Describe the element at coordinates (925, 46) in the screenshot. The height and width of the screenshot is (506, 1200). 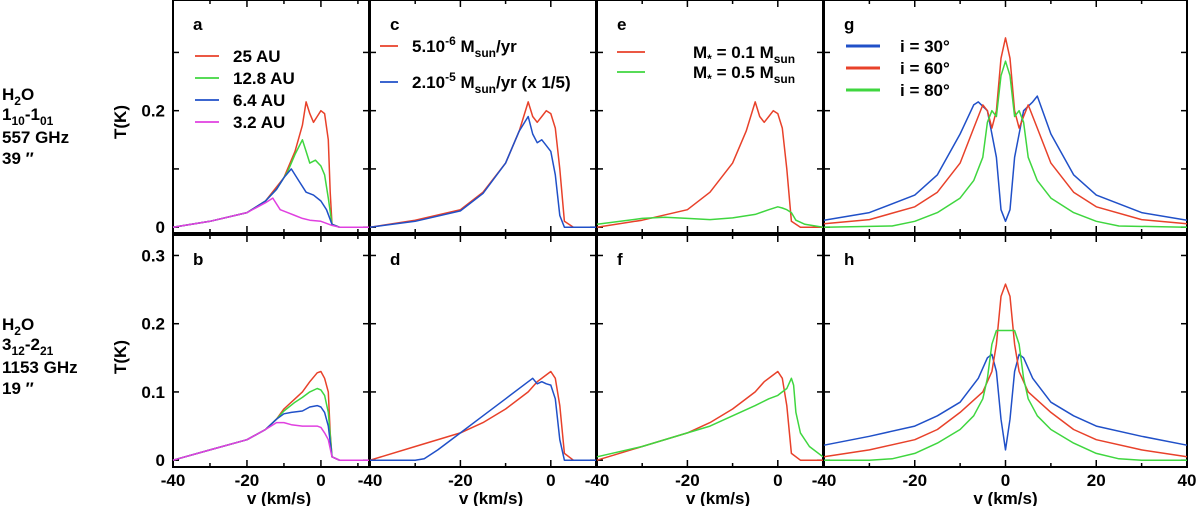
I see `legend-label: i = 30°` at that location.